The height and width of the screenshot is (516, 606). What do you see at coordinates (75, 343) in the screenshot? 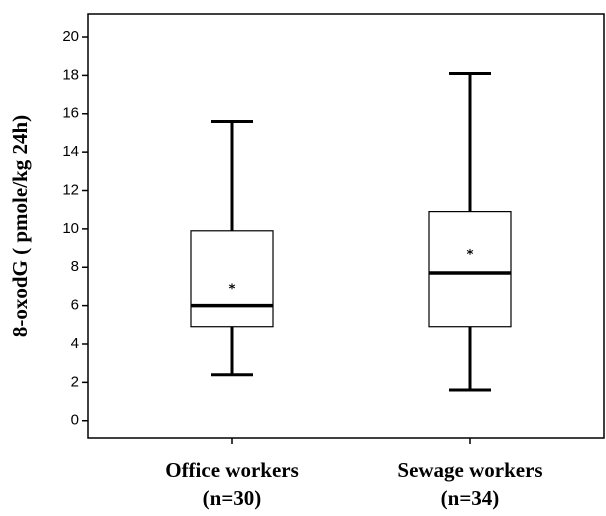
I see `y-tick-label: 4` at bounding box center [75, 343].